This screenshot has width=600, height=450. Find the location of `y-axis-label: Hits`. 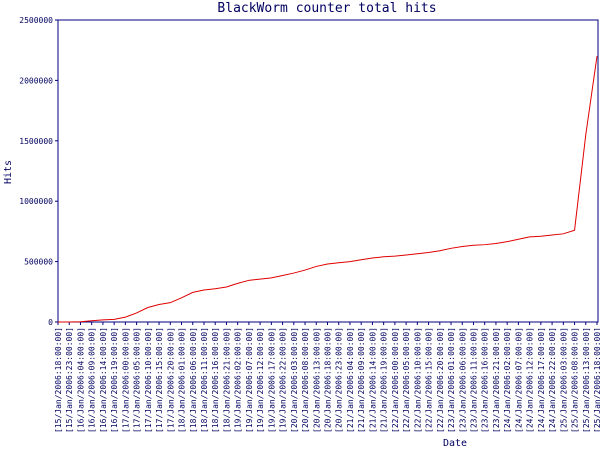

y-axis-label: Hits is located at coordinates (8, 172).